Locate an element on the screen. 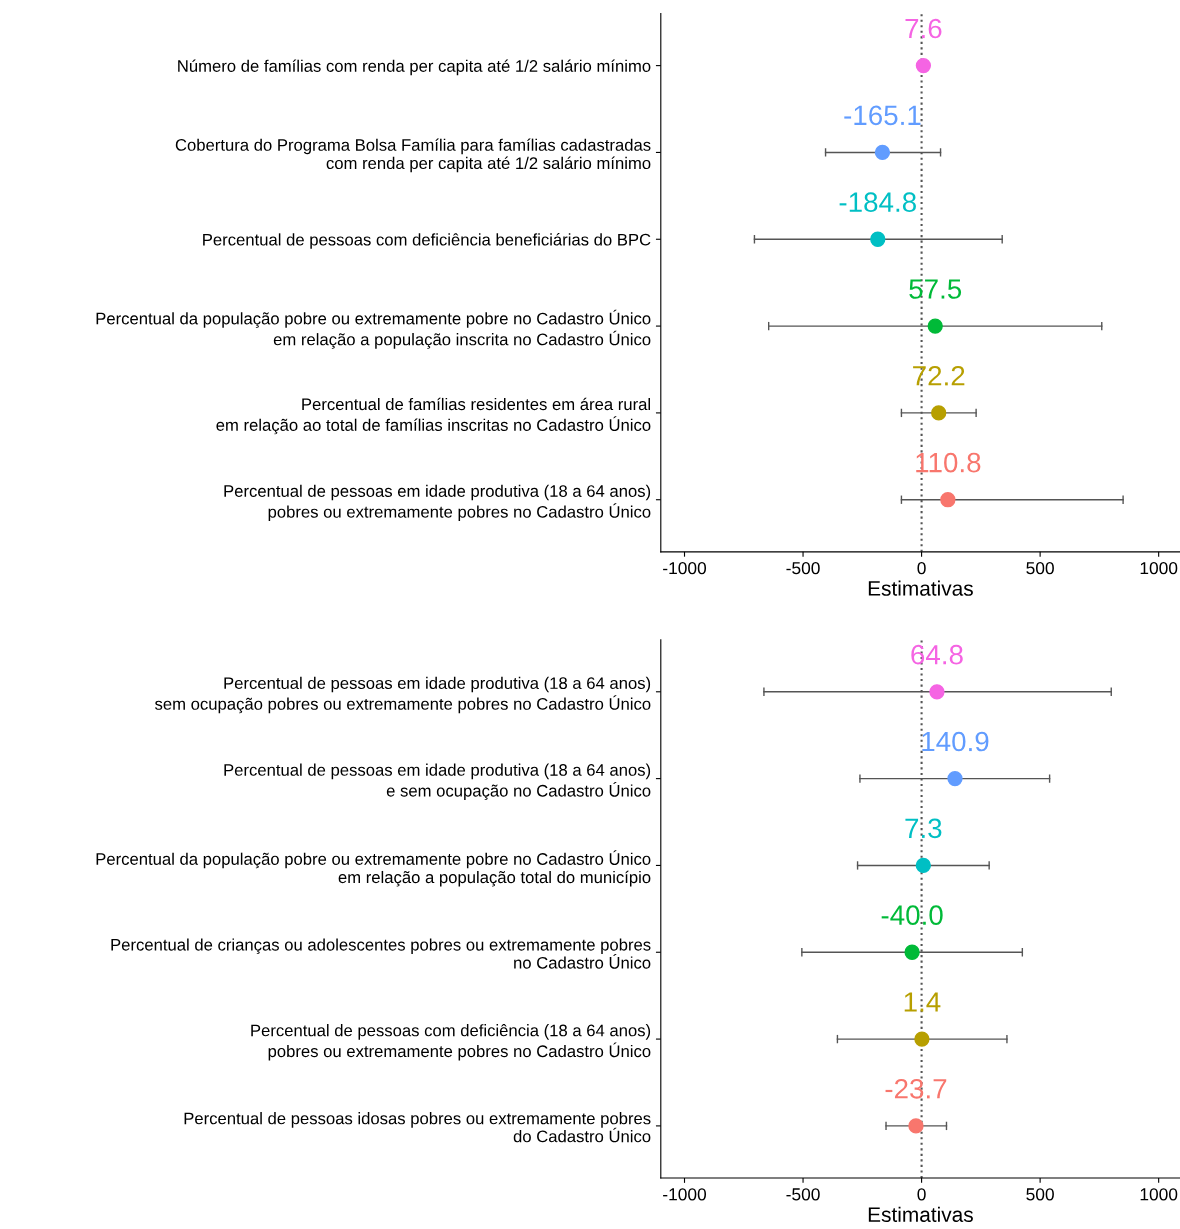 Image resolution: width=1180 pixels, height=1229 pixels. y-tick-label: Percentual de pessoas em idade produtiva (18 a 64 anos) e sem ocupação no Cadastro Único is located at coordinates (437, 782).